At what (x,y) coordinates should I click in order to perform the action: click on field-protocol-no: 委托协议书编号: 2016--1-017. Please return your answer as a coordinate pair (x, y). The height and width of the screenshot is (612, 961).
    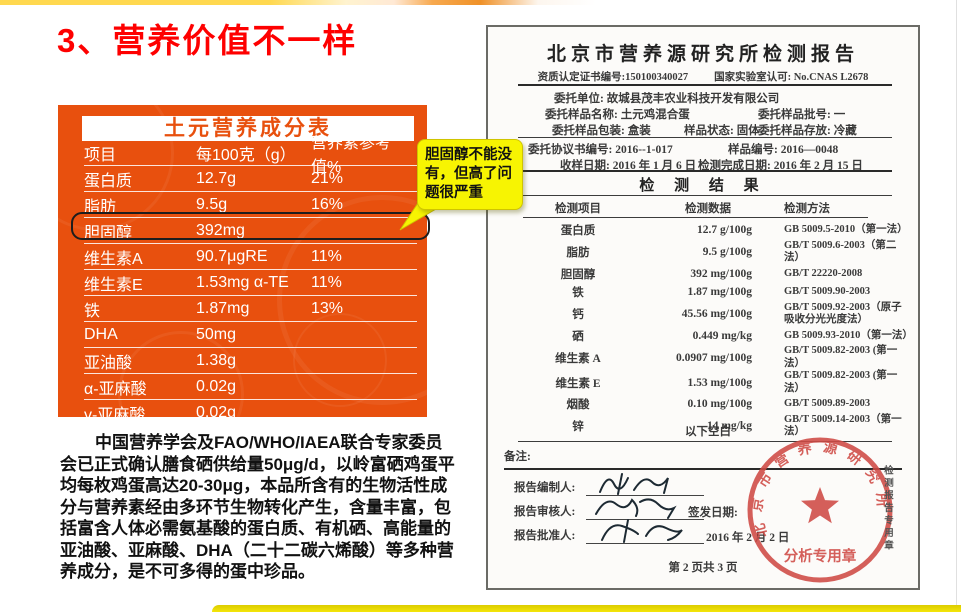
    Looking at the image, I should click on (600, 150).